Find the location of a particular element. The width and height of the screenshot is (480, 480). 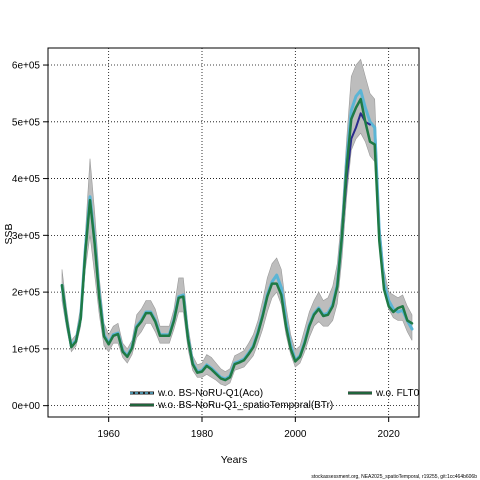

y-tick-label: 1e+05 is located at coordinates (26, 349).